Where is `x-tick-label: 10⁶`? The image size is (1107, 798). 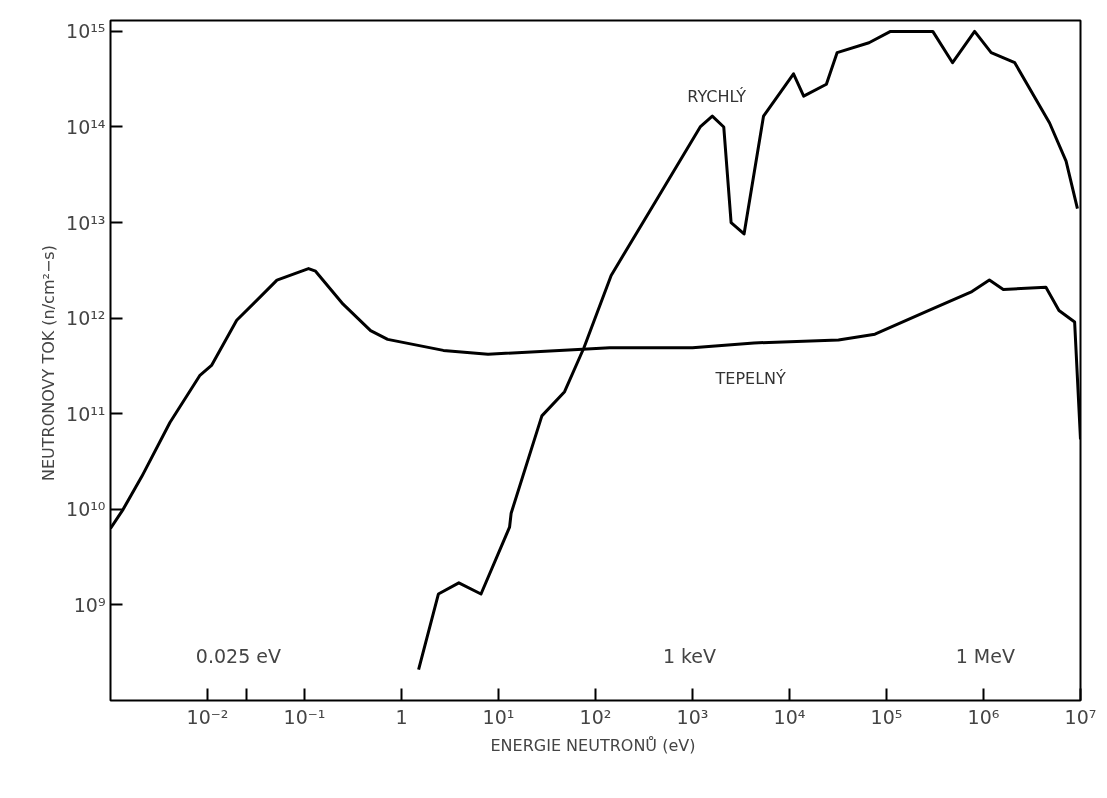 x-tick-label: 10⁶ is located at coordinates (983, 716).